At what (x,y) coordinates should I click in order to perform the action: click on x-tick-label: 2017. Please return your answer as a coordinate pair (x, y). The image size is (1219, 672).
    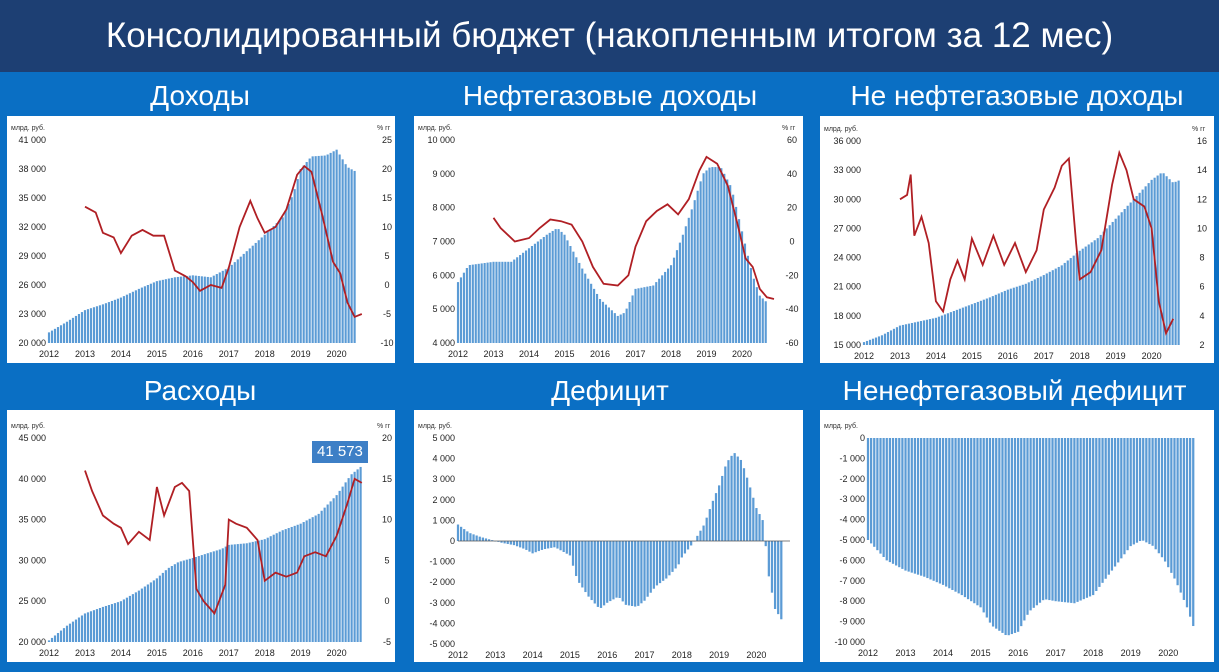
    Looking at the image, I should click on (1044, 356).